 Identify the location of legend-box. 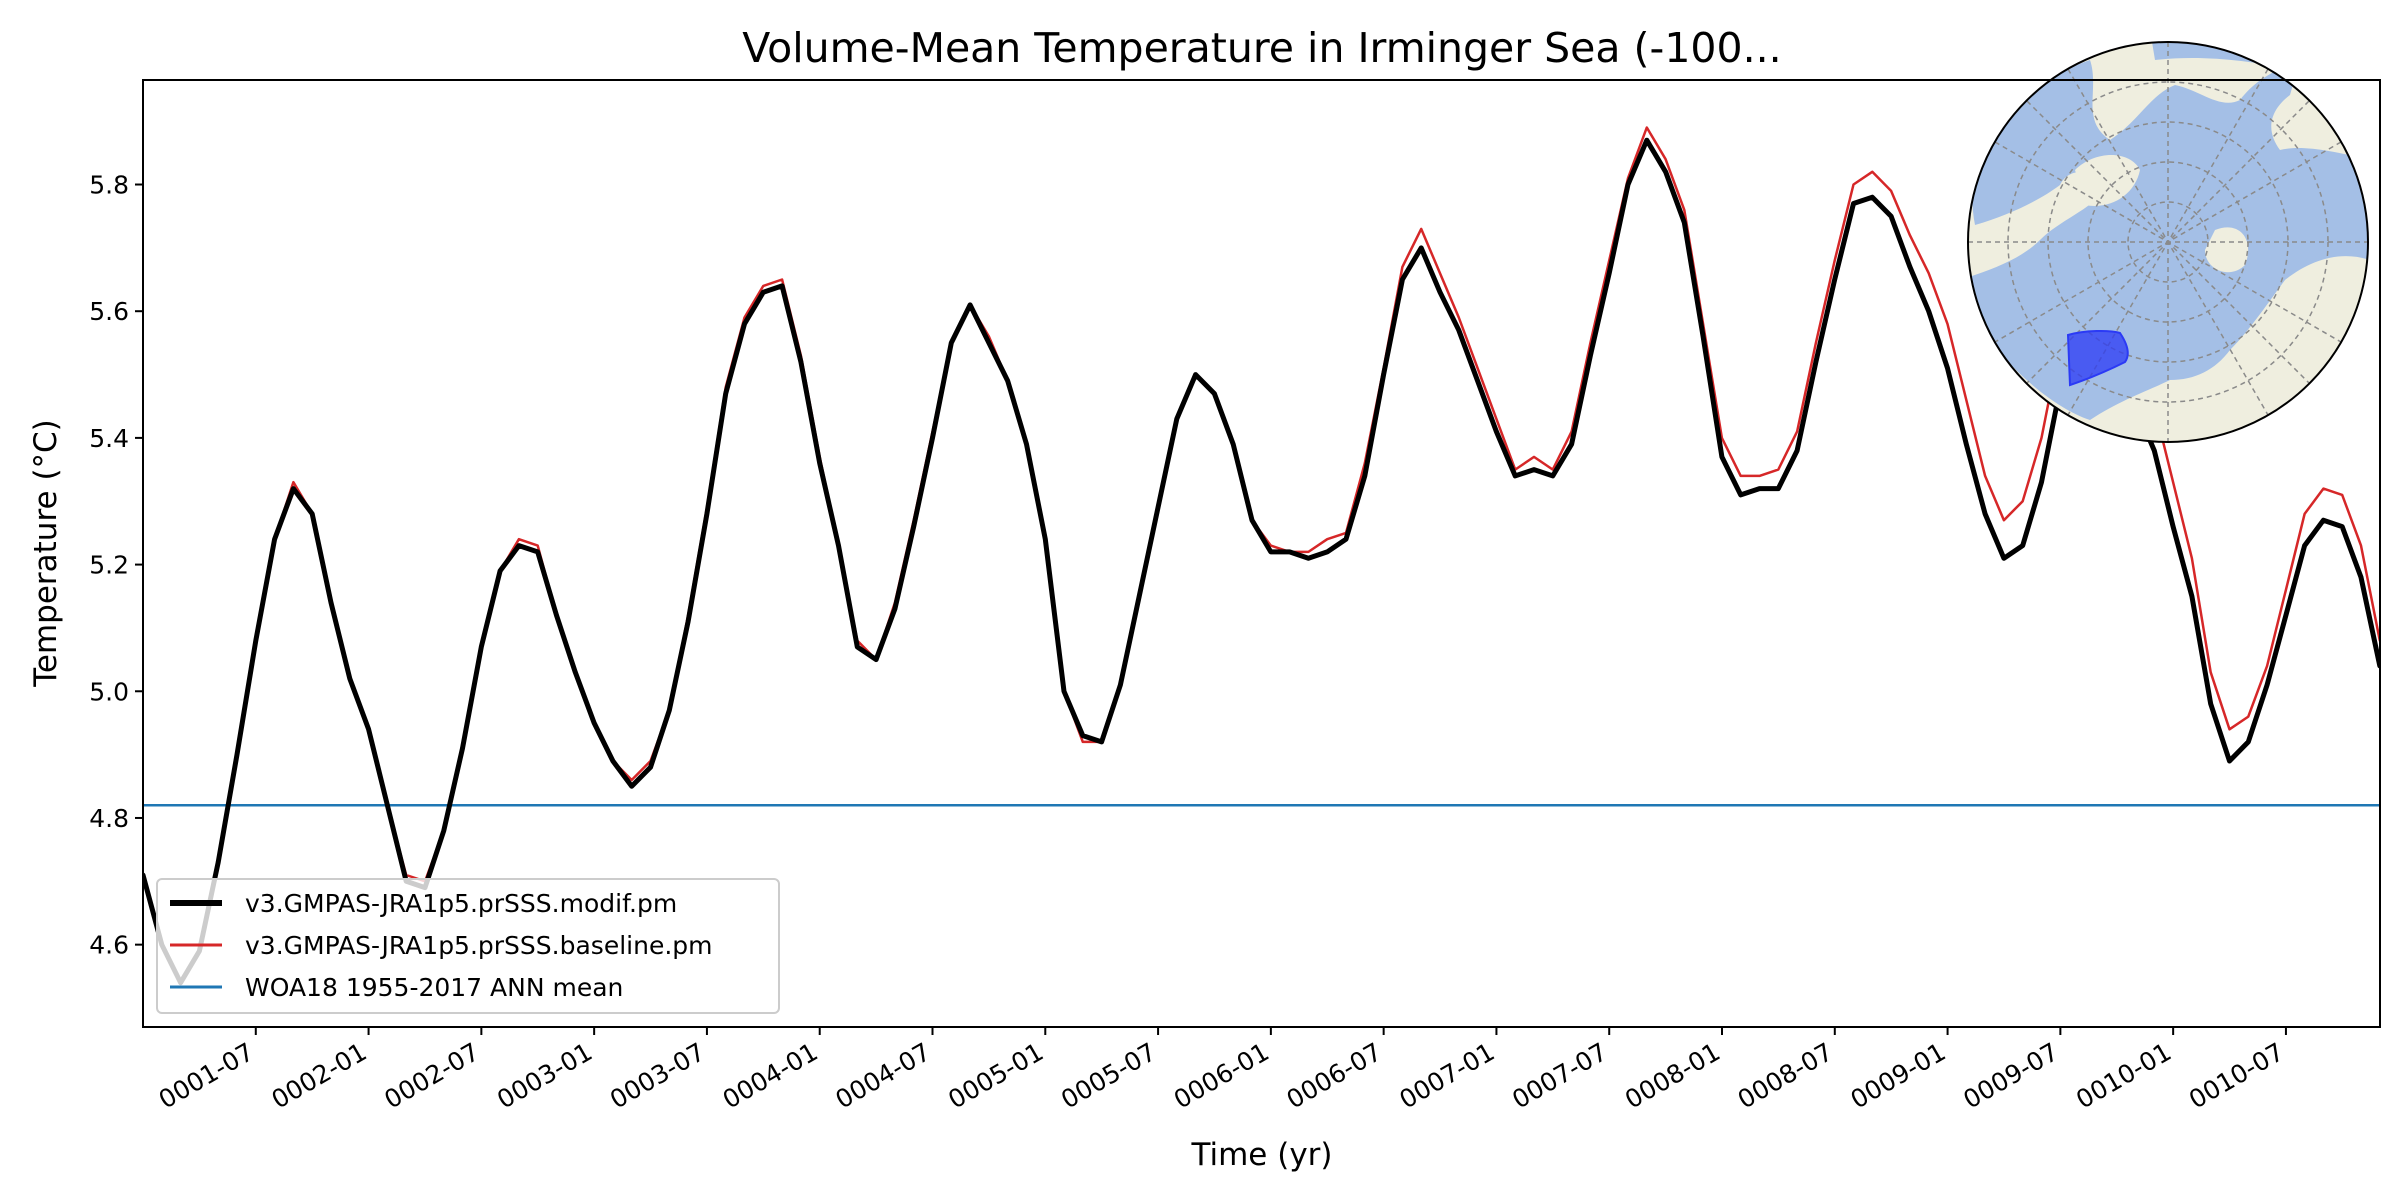
(468, 946).